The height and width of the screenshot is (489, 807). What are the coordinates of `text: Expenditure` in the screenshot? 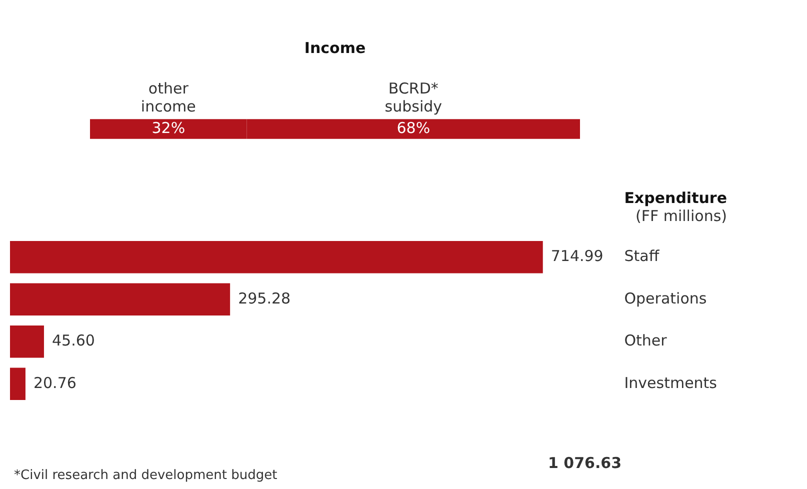 It's located at (675, 197).